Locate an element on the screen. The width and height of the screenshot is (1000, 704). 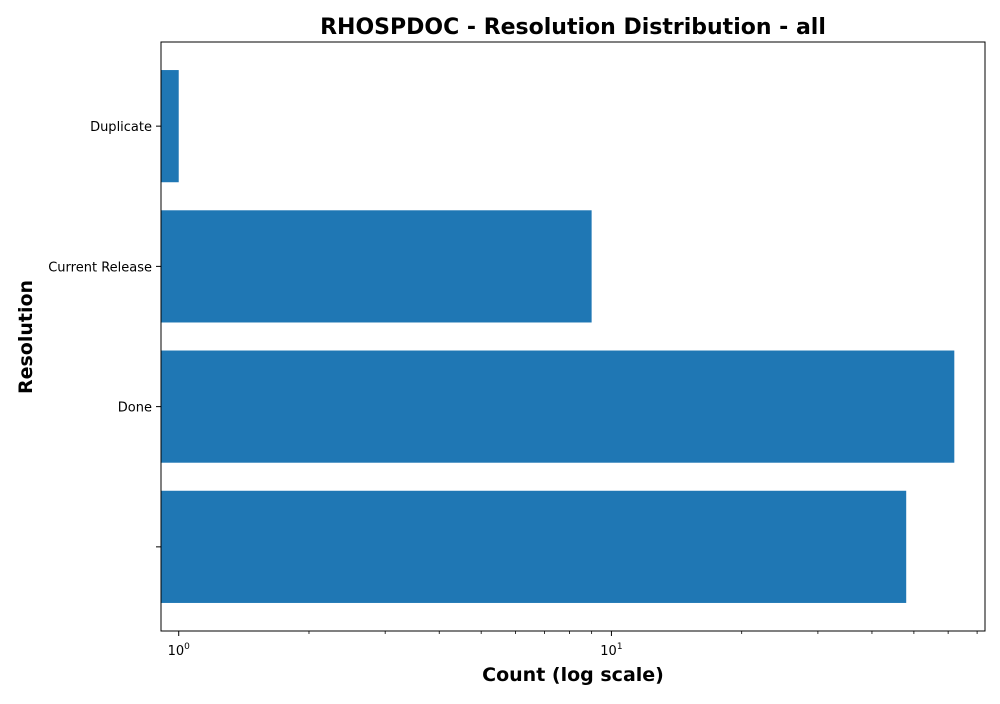
chart-title: RHOSPDOC - Resolution Distribution - all is located at coordinates (573, 27).